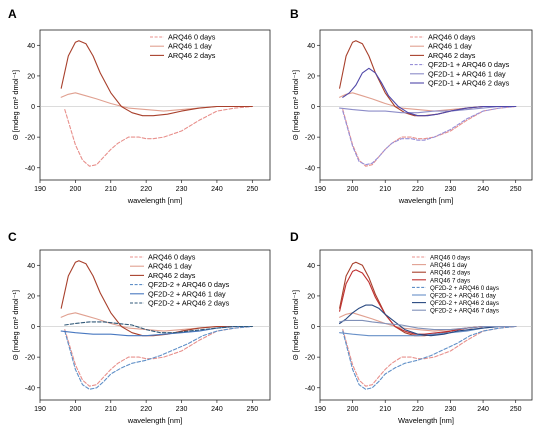  I want to click on legend-label: QF2D-2 + ARQ46 2 days, so click(464, 303).